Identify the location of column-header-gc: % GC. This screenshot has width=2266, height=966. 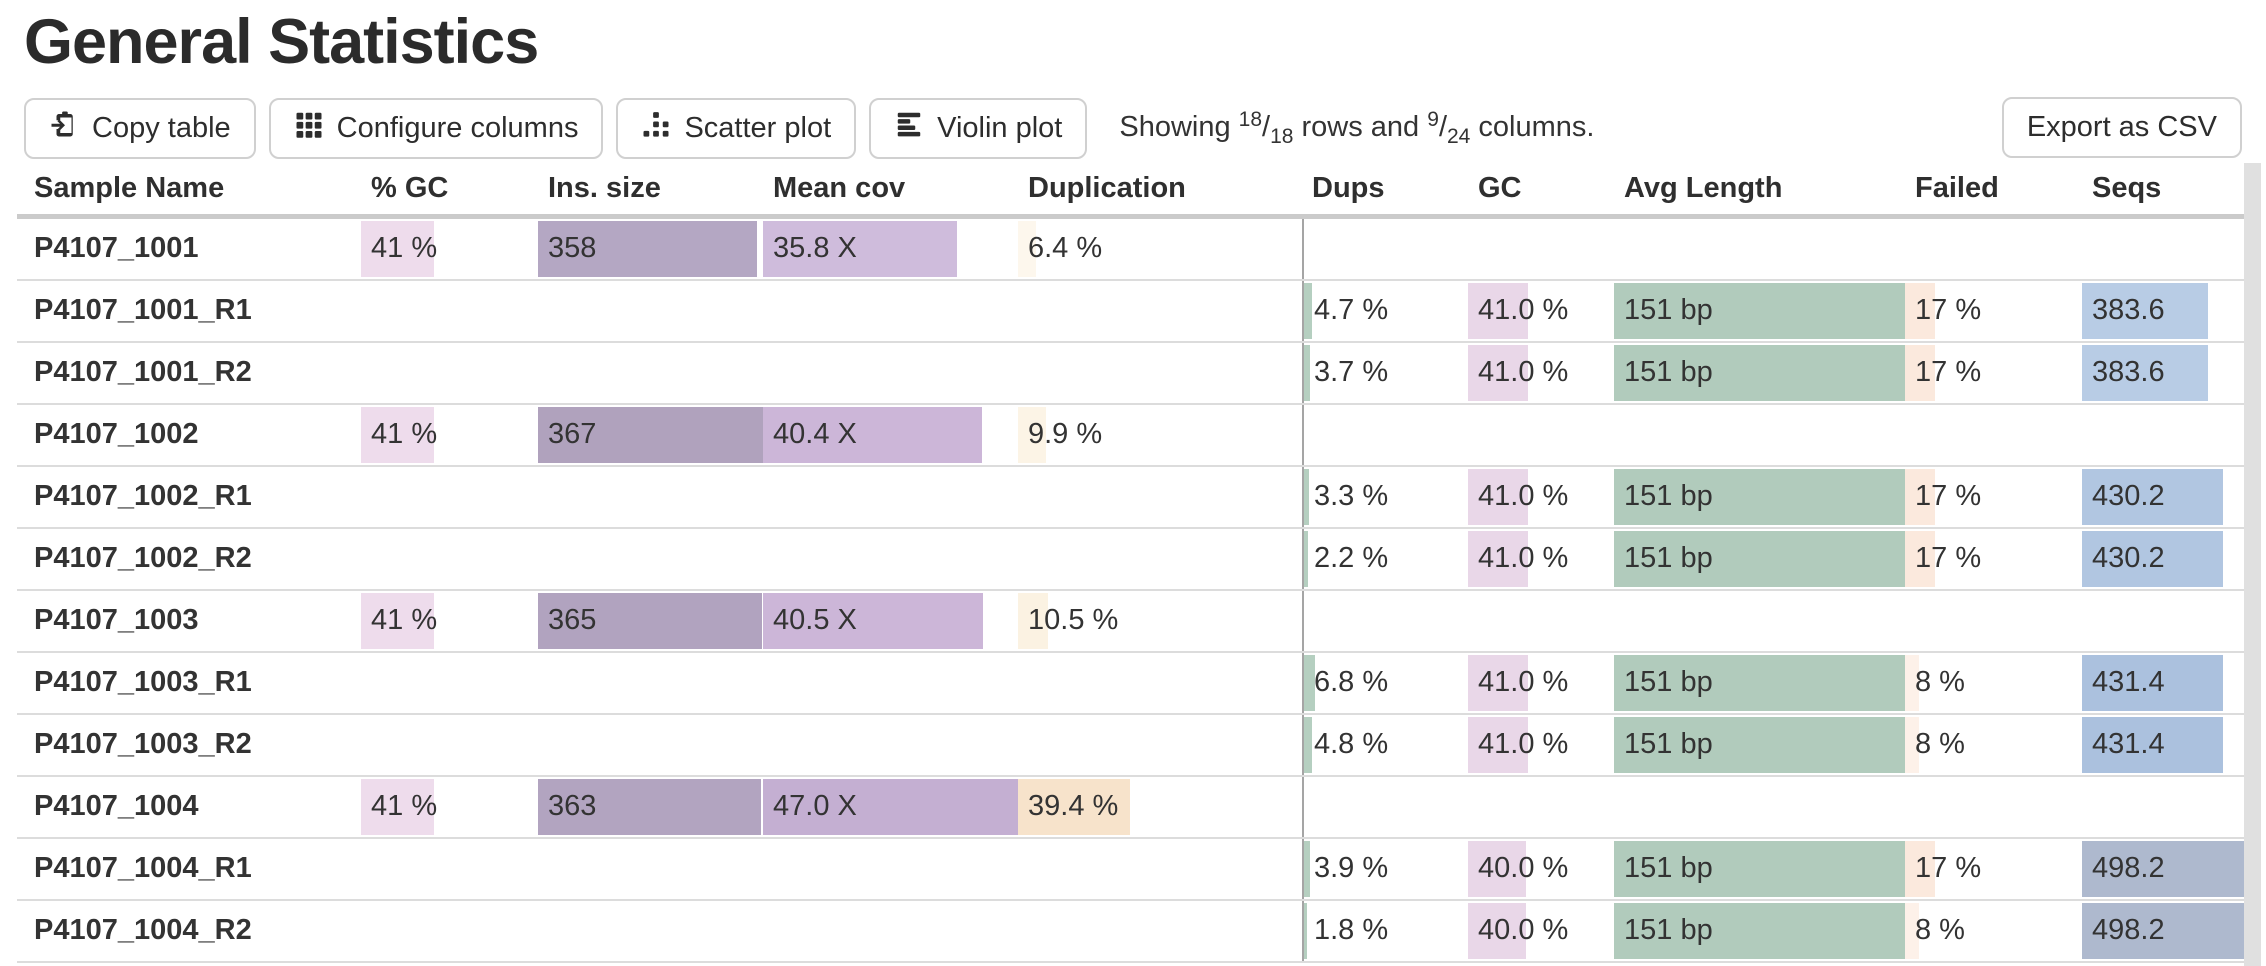
(410, 188).